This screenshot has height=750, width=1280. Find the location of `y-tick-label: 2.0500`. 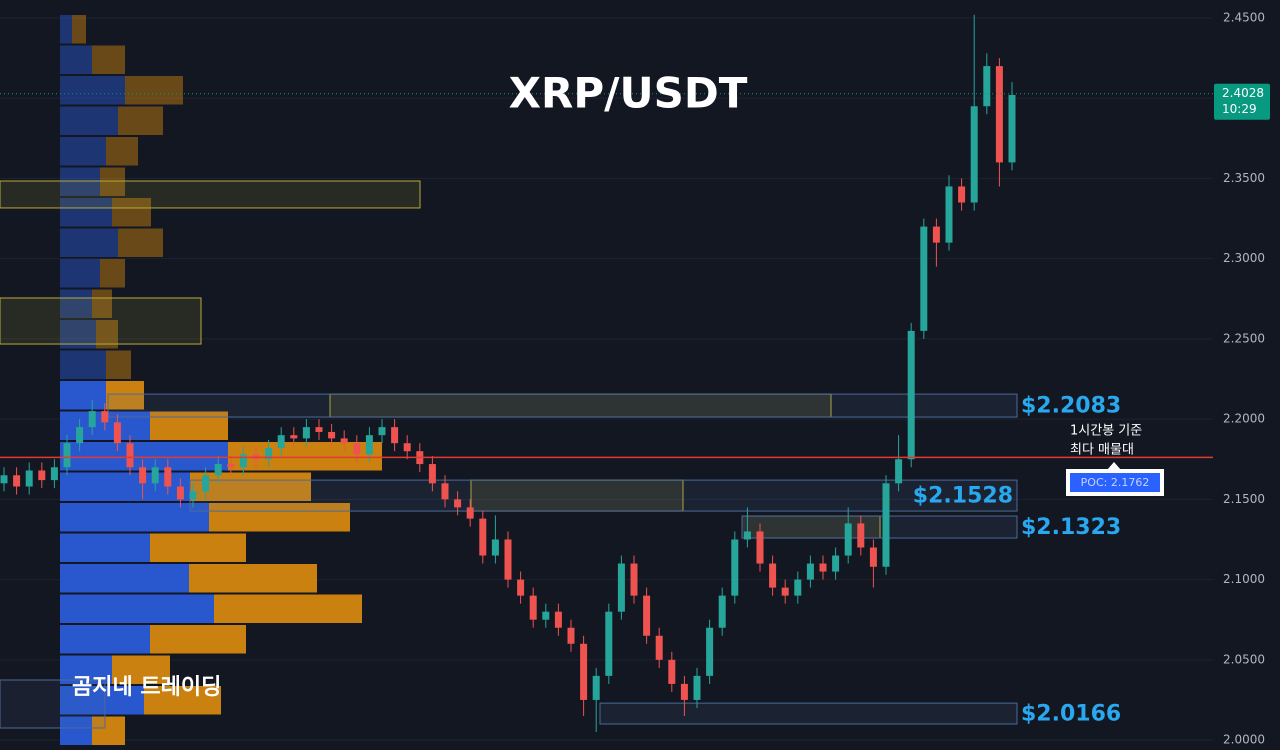

y-tick-label: 2.0500 is located at coordinates (1244, 659).